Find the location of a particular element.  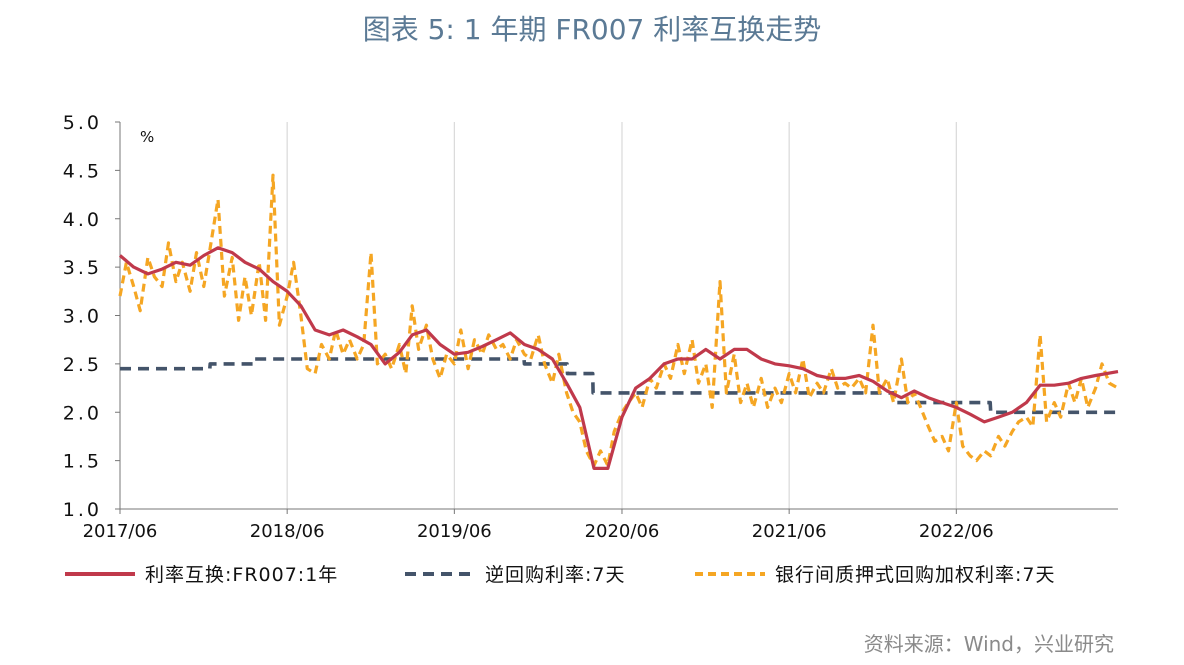

legend-label-0: 利率互换:FR007:1年 is located at coordinates (241, 575).